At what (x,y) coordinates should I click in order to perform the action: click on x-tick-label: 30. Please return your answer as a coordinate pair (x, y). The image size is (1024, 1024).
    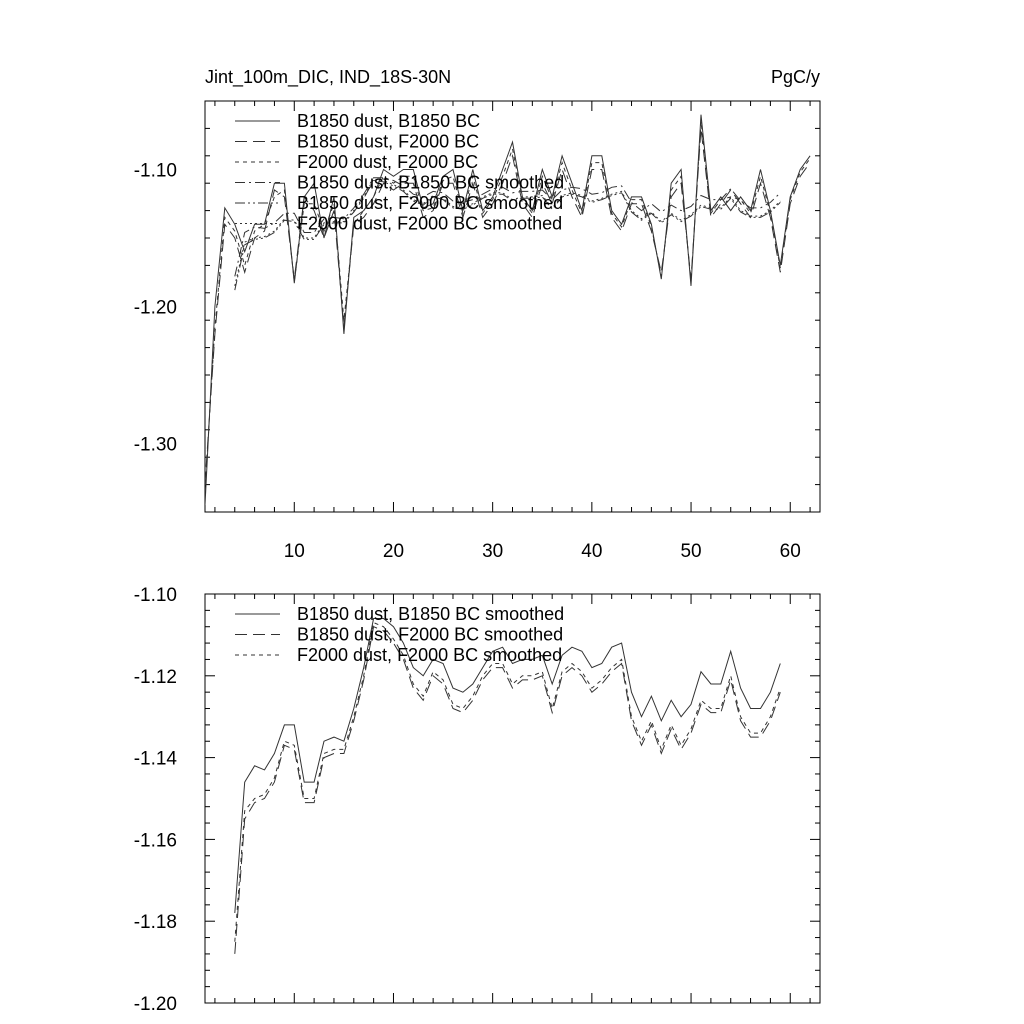
    Looking at the image, I should click on (492, 551).